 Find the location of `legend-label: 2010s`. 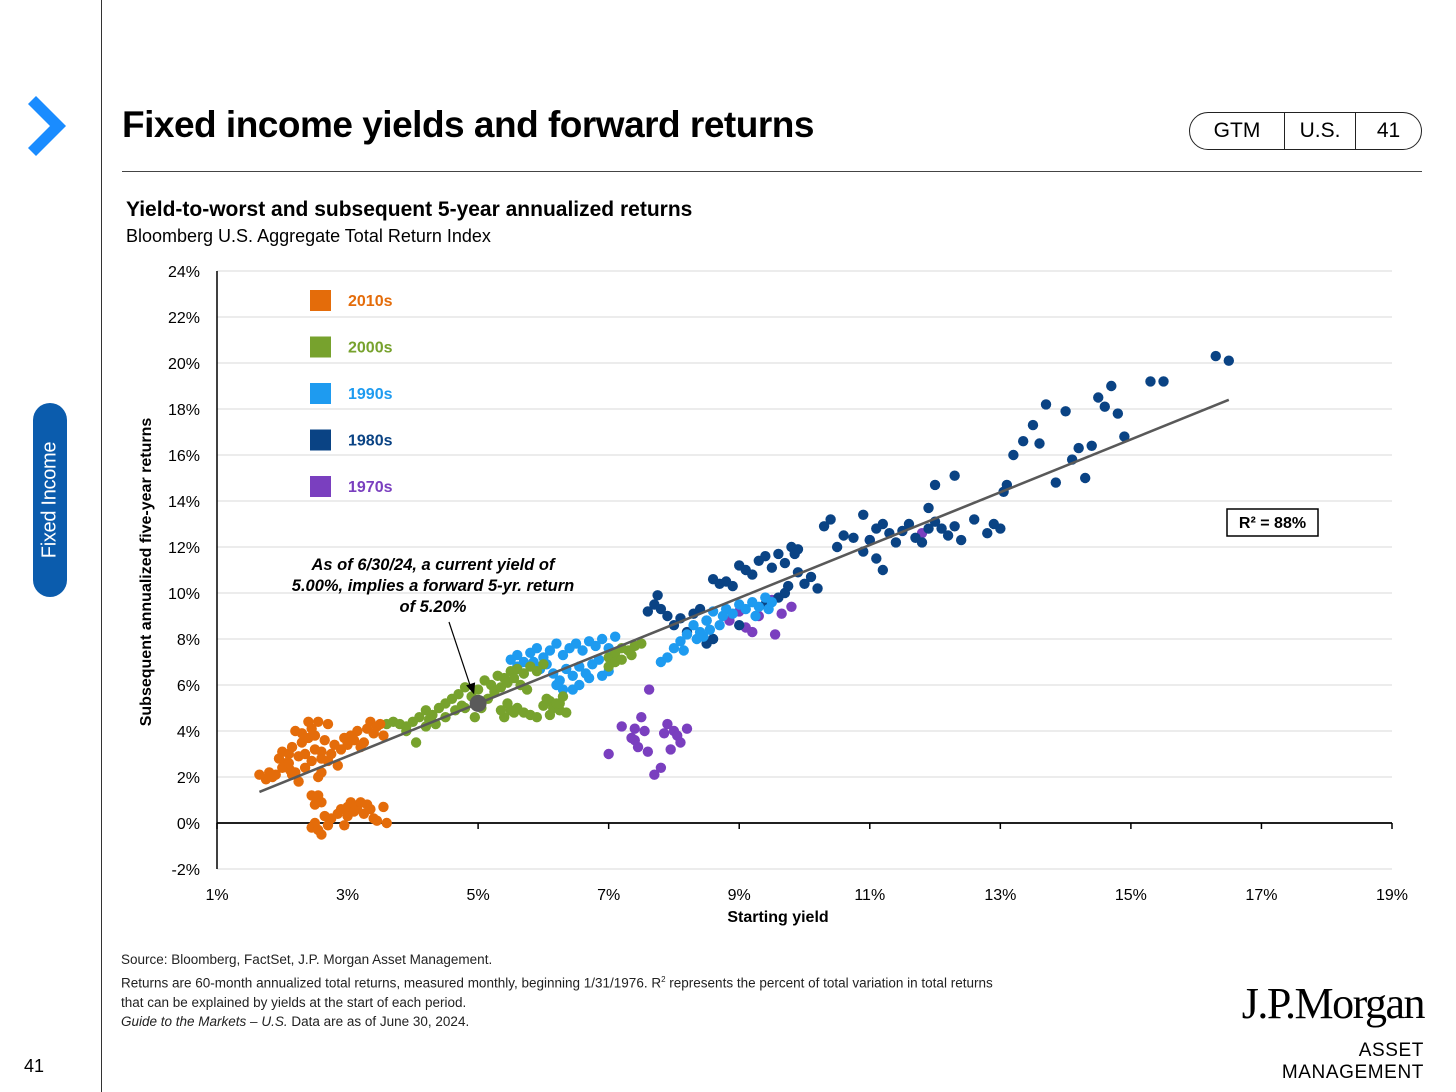

legend-label: 2010s is located at coordinates (370, 301).